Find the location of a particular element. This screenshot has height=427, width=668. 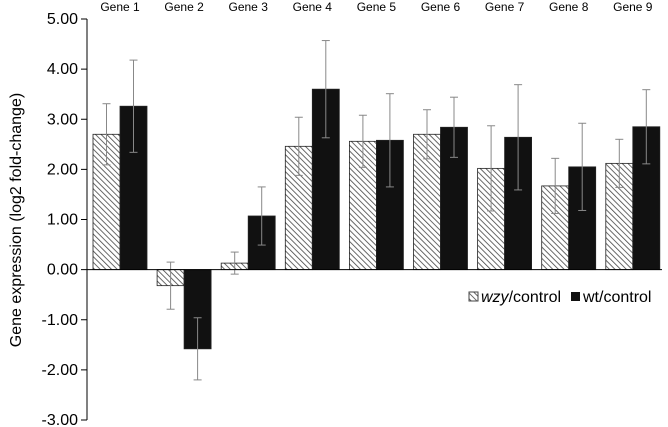

category-label: Gene 1 is located at coordinates (120, 7).